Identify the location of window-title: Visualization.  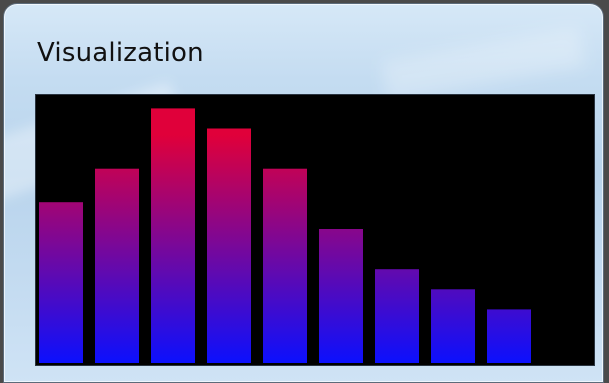
(120, 53).